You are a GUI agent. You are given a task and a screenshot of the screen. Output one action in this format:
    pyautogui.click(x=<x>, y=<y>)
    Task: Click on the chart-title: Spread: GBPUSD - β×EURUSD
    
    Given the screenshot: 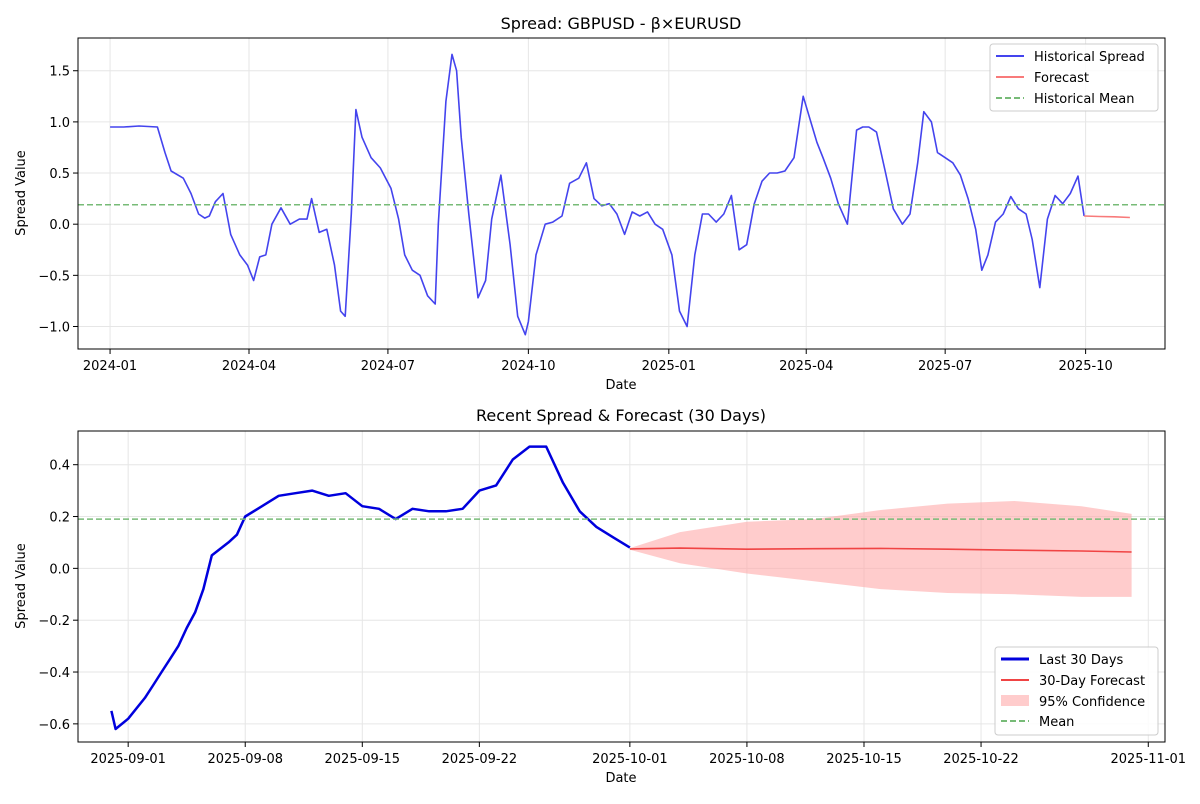 What is the action you would take?
    pyautogui.click(x=621, y=23)
    